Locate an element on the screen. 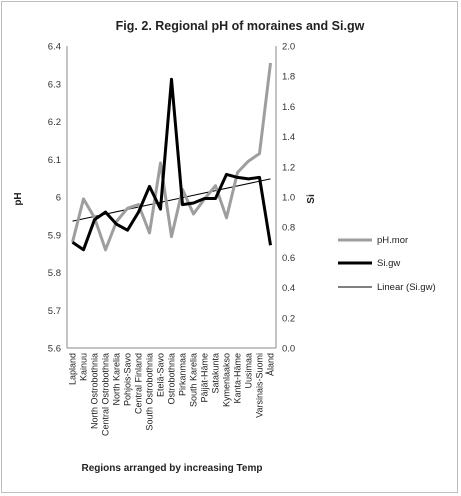 The width and height of the screenshot is (461, 496). category-label: North Karelia is located at coordinates (117, 379).